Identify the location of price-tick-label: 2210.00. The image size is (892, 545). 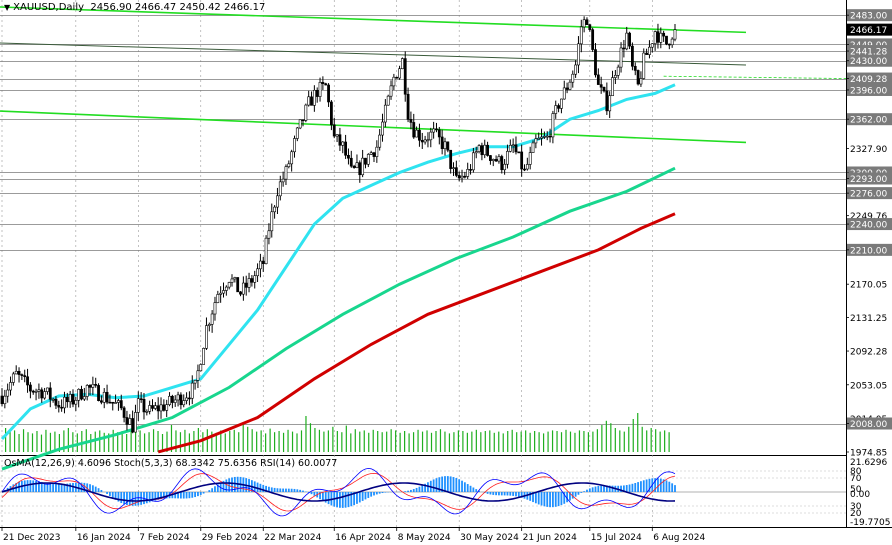
(868, 251).